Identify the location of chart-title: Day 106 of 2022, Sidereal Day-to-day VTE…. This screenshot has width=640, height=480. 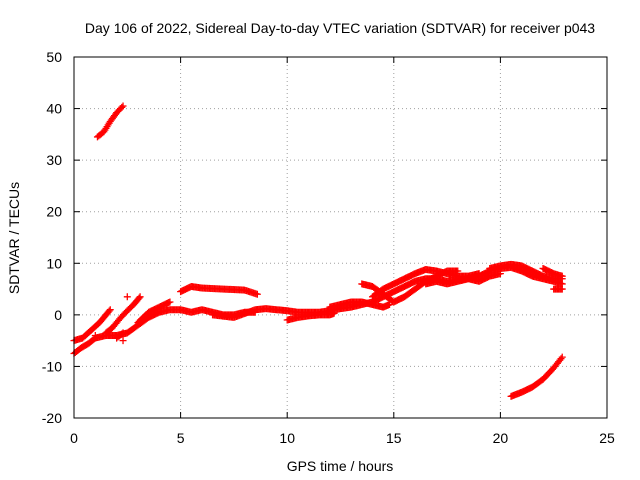
(340, 28).